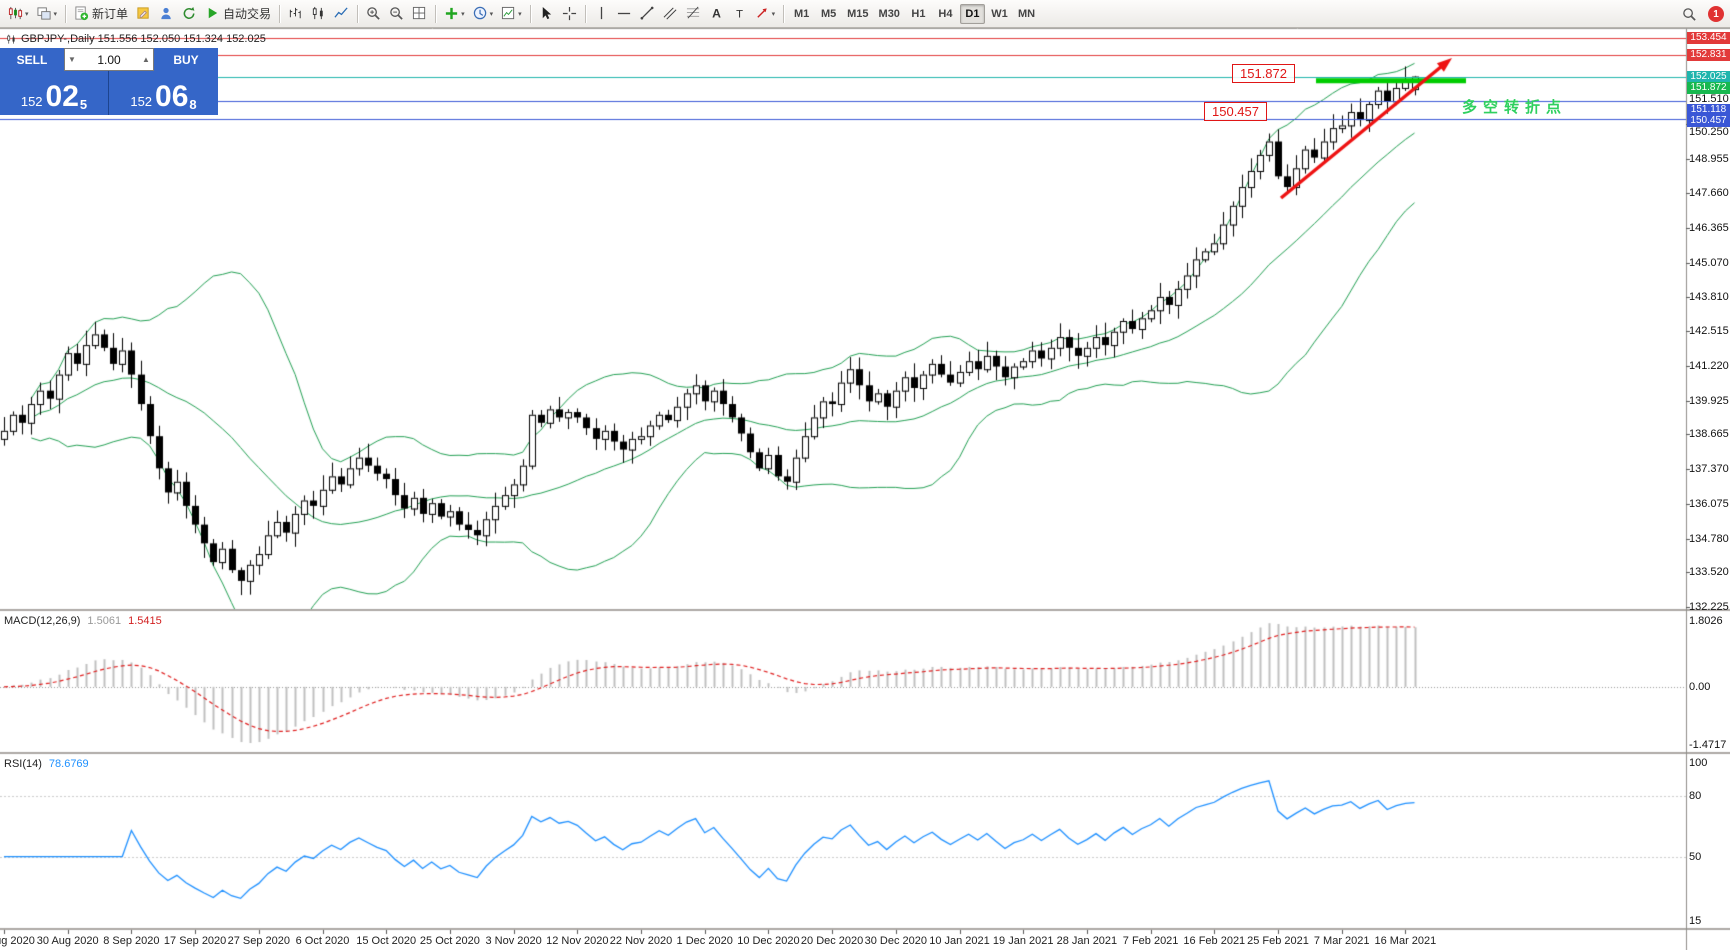 The height and width of the screenshot is (950, 1730). Describe the element at coordinates (18, 14) in the screenshot. I see `new-chart-button: ▾` at that location.